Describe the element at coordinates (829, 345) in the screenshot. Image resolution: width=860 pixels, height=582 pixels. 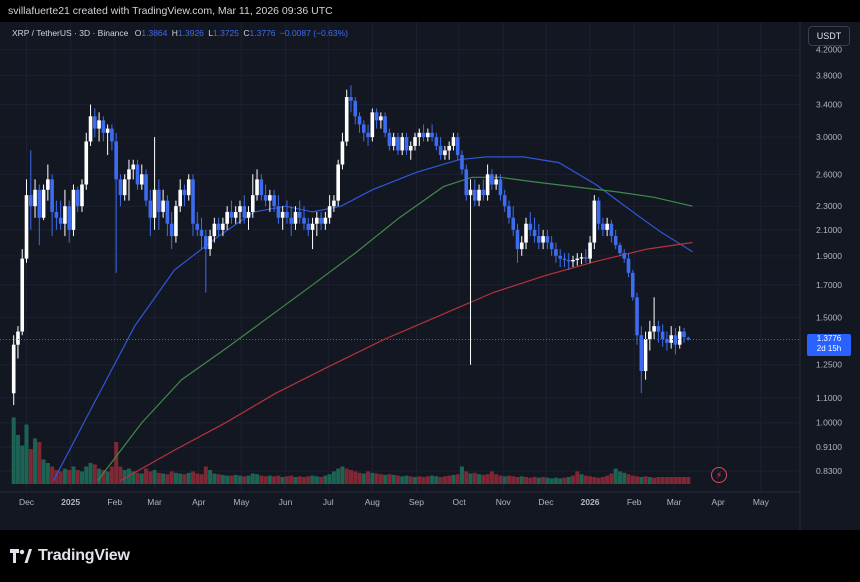
I see `last-price-tag: 1.3776 2d 15h` at that location.